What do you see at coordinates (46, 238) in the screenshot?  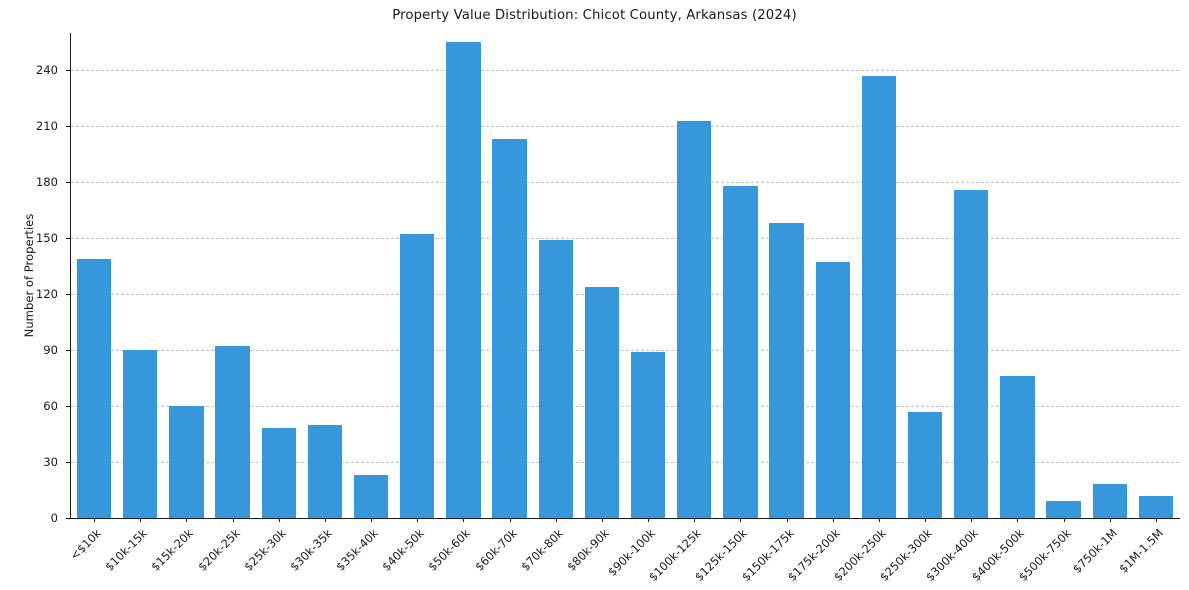 I see `y-tick-label: 150` at bounding box center [46, 238].